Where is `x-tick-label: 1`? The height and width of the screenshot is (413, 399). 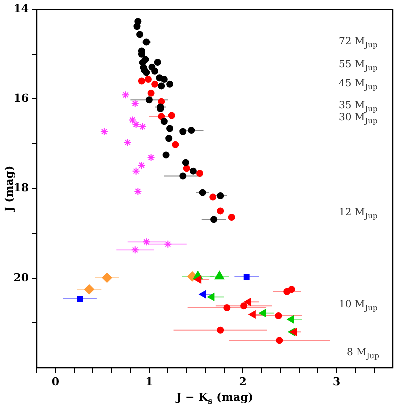 x-tick-label: 1 is located at coordinates (150, 381).